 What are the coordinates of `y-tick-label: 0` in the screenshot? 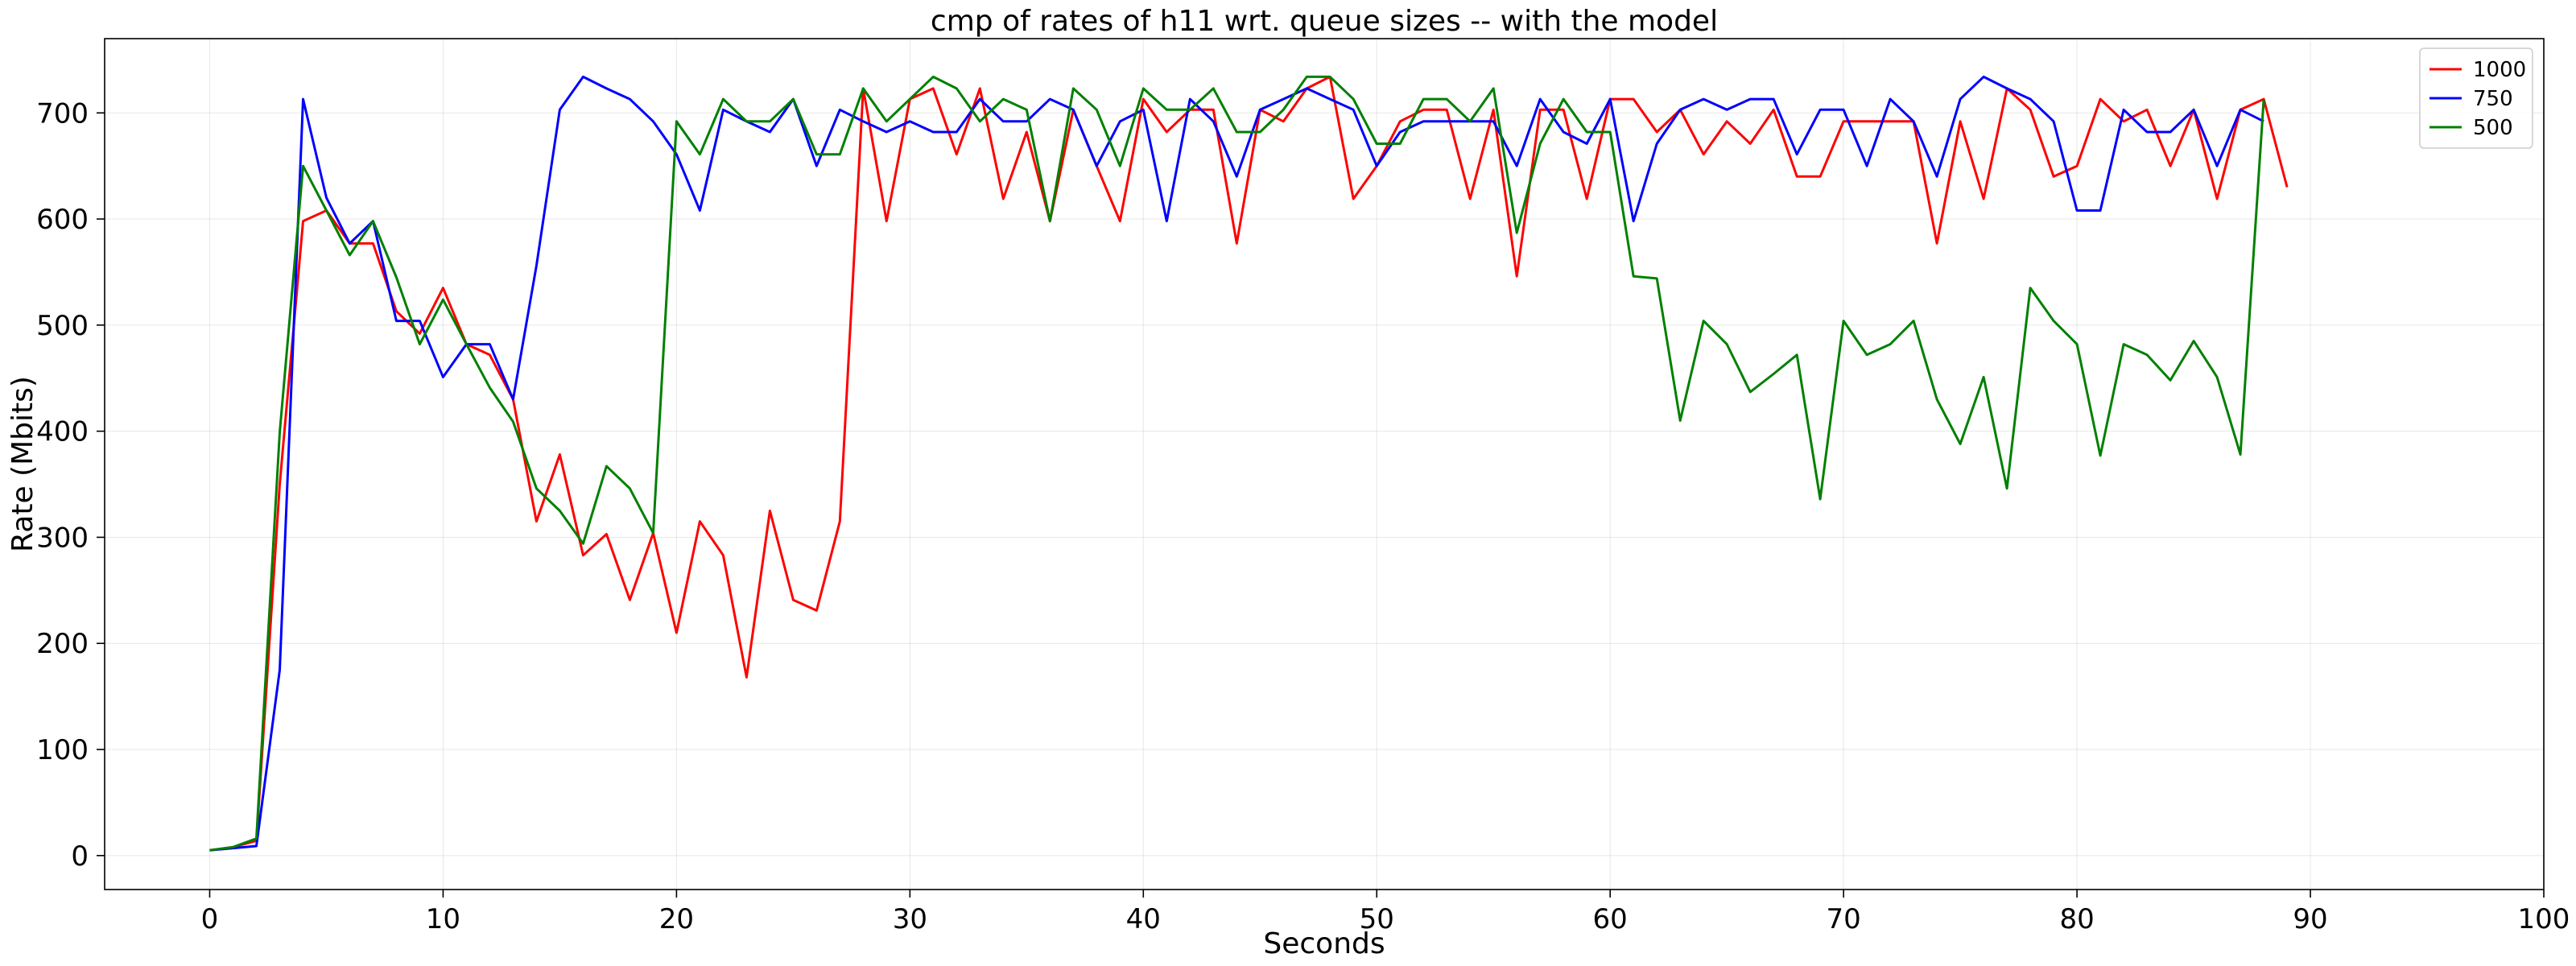 It's located at (80, 856).